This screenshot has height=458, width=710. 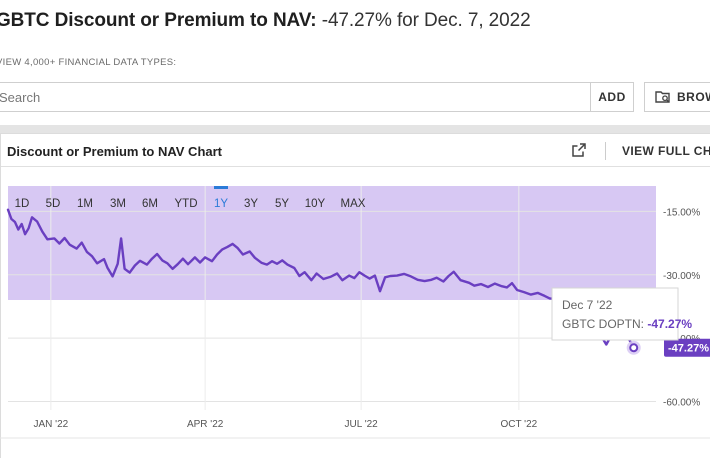 I want to click on range-button-ytd: YTD, so click(x=186, y=204).